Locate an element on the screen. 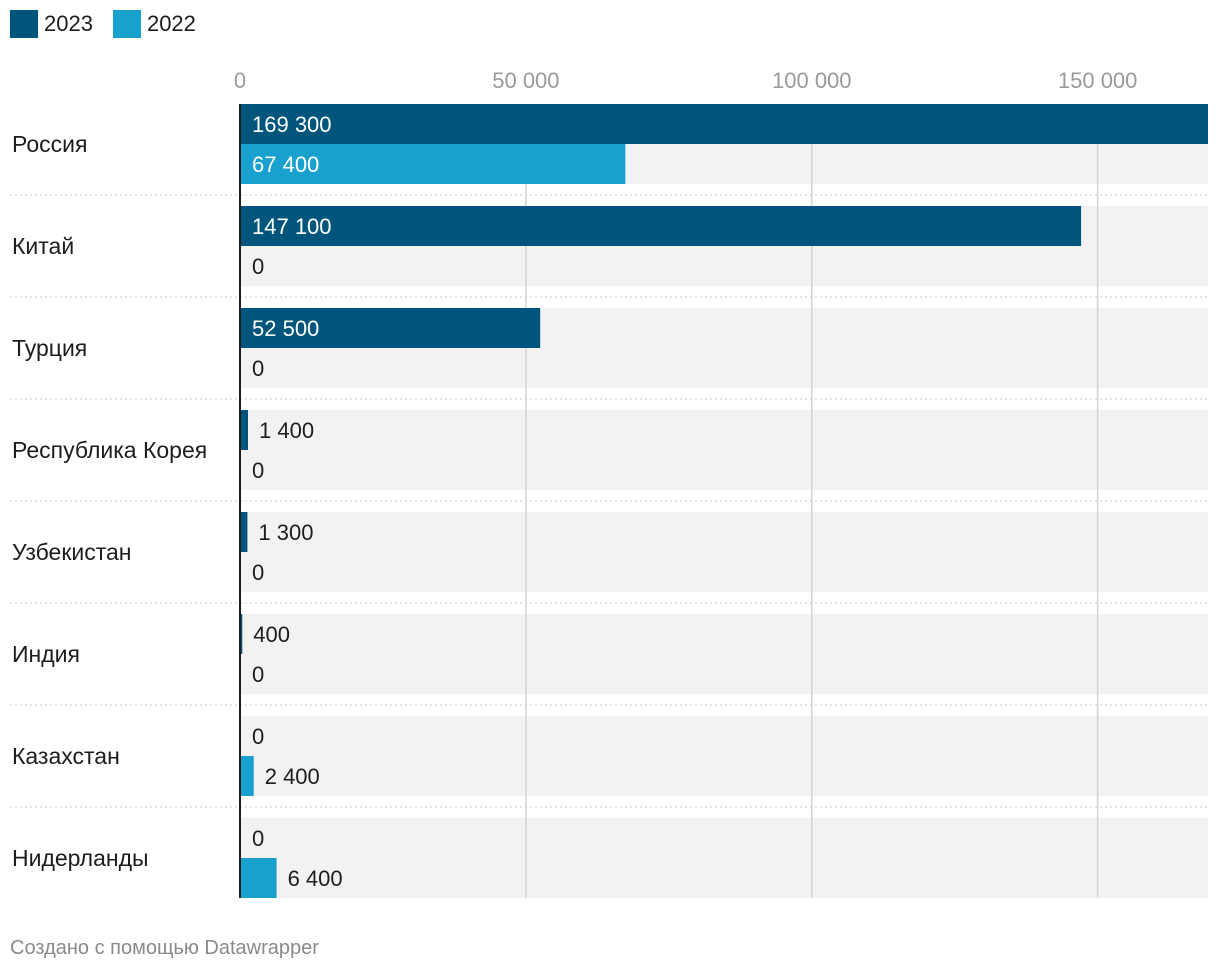  value-label-2023: 52 500 is located at coordinates (285, 328).